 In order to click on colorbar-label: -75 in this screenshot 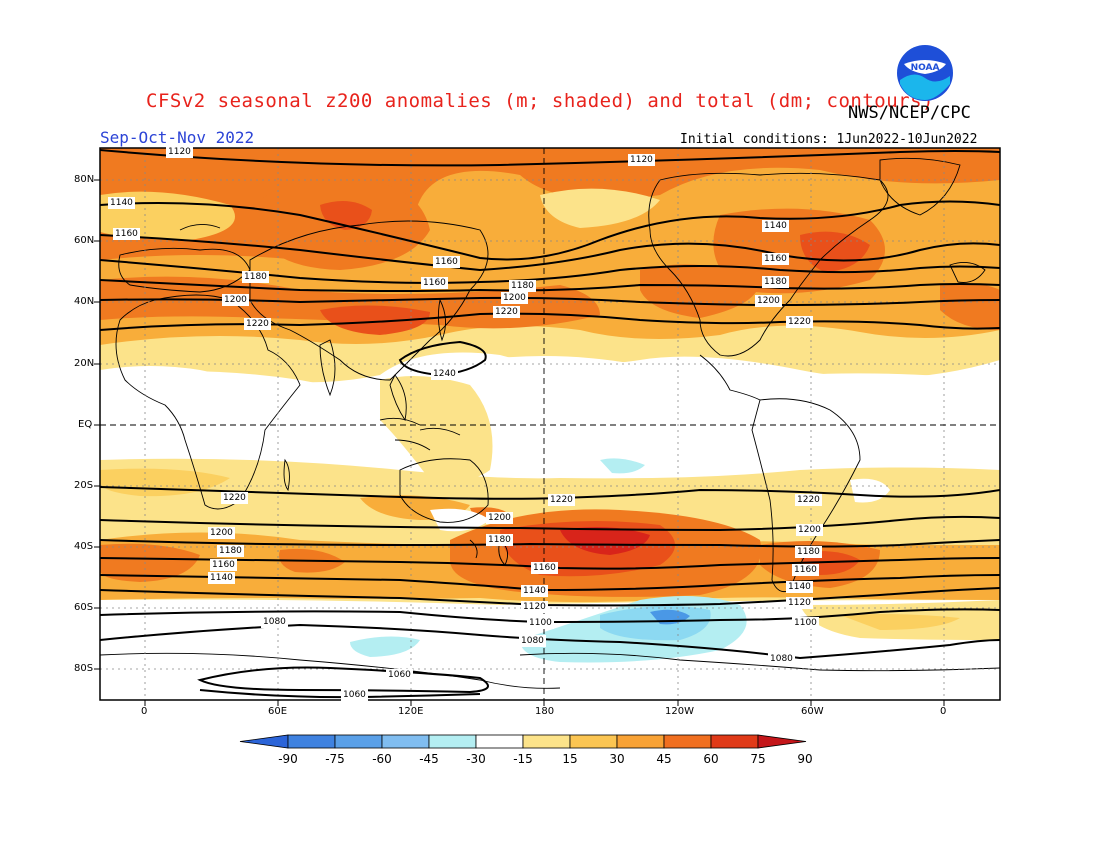, I will do `click(335, 759)`.